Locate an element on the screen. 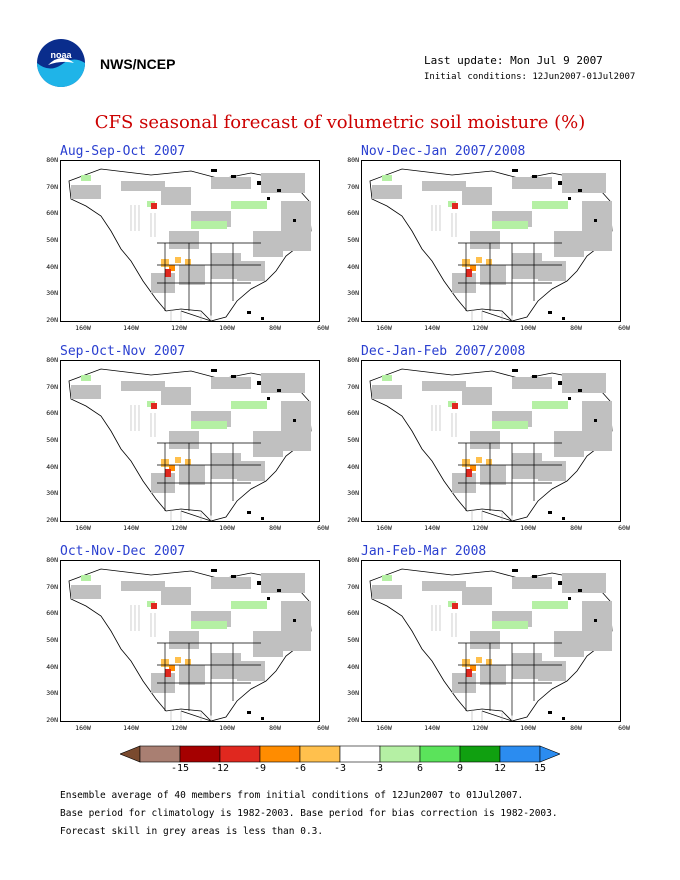 The image size is (680, 880). svg-text: noaa is located at coordinates (61, 55).